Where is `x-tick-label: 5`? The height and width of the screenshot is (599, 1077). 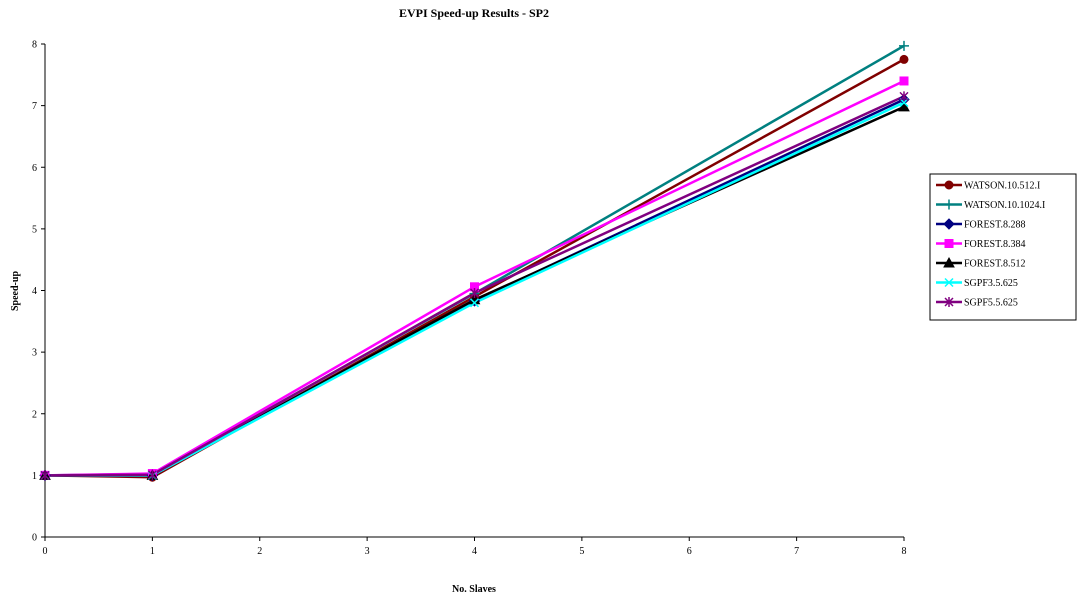
x-tick-label: 5 is located at coordinates (581, 551).